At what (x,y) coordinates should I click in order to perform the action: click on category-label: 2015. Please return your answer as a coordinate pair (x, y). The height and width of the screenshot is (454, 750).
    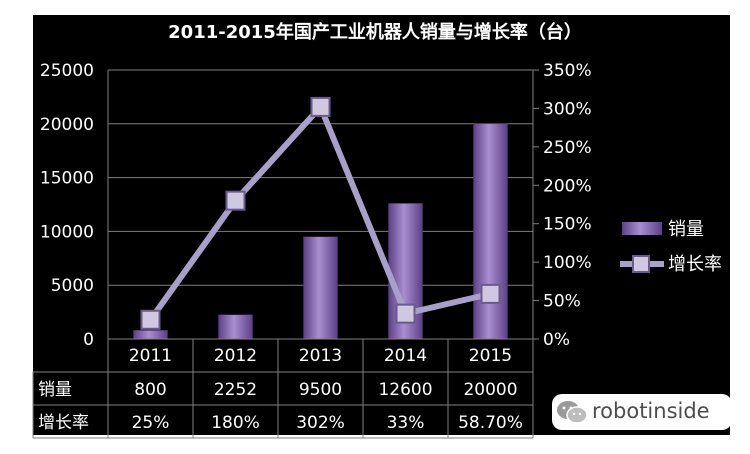
    Looking at the image, I should click on (490, 356).